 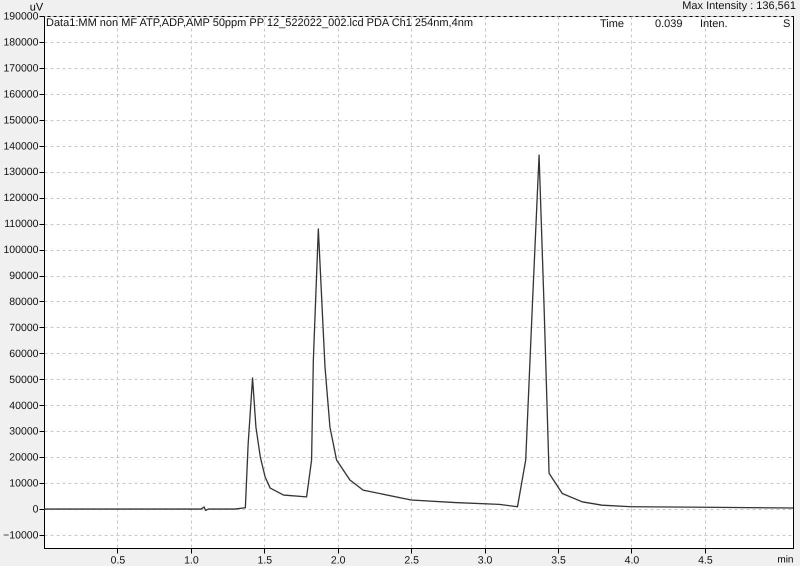 I want to click on annotation: 0.039, so click(x=669, y=24).